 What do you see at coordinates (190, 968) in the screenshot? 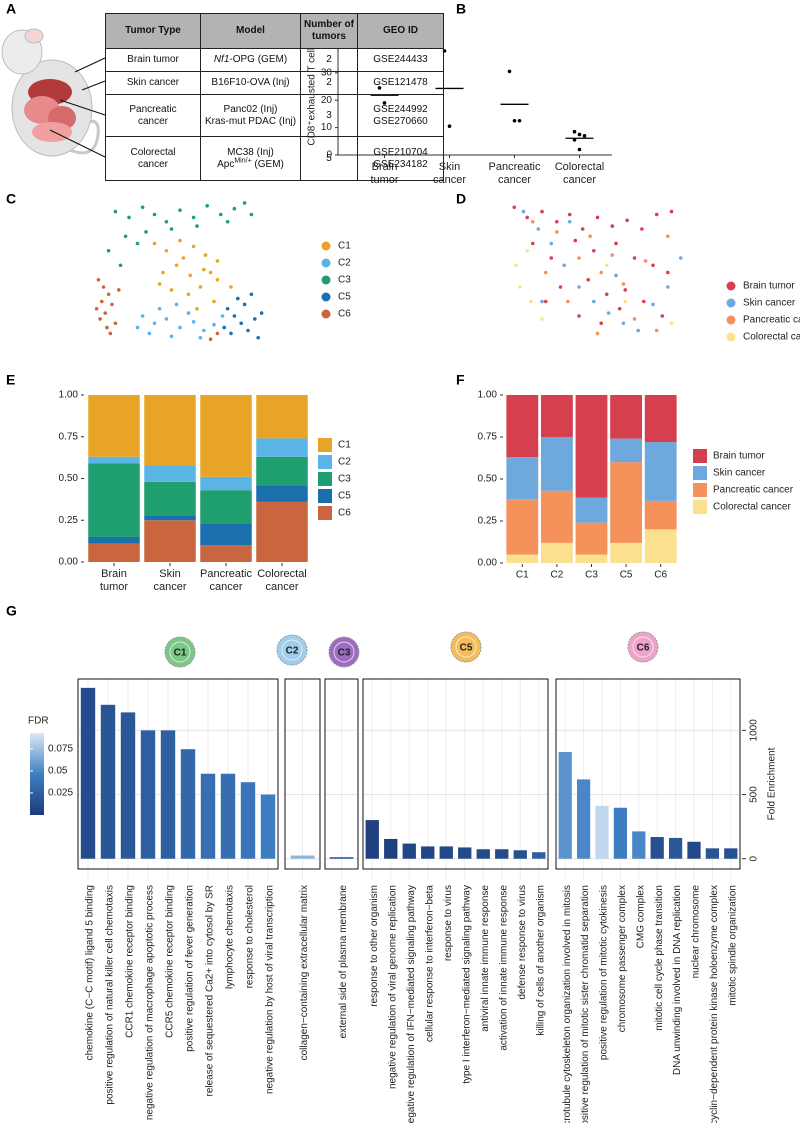
I see `term-label: positive regulation of fever generation` at bounding box center [190, 968].